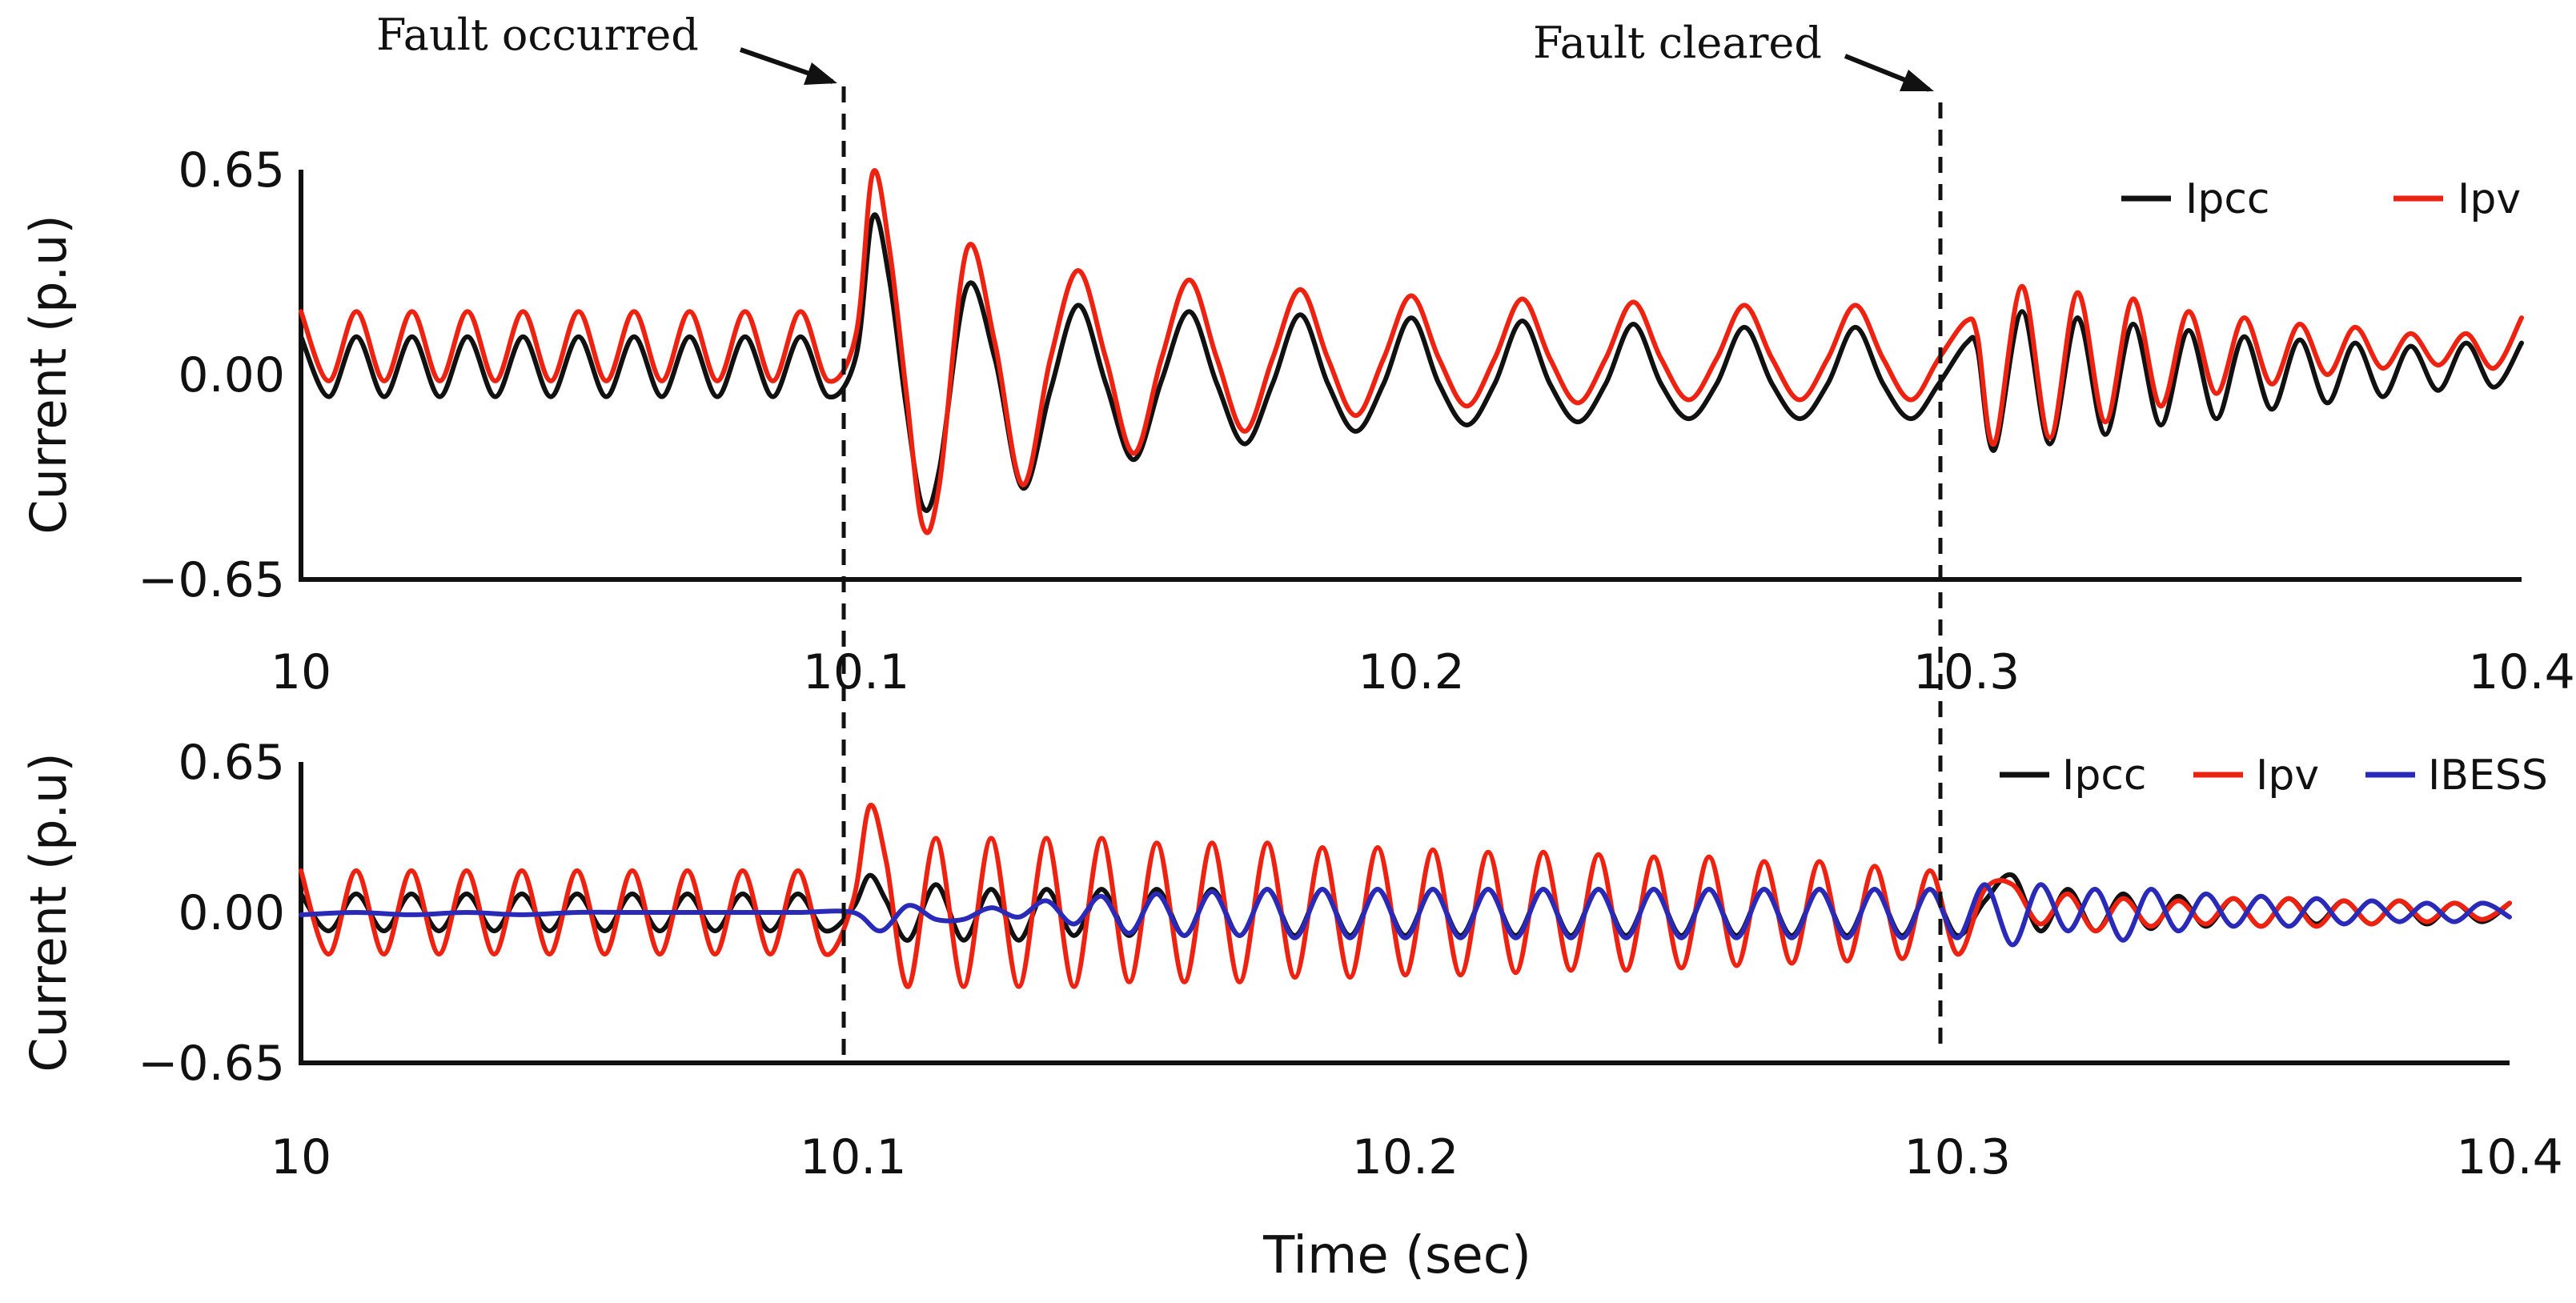 This screenshot has height=1303, width=2576. Describe the element at coordinates (1405, 915) in the screenshot. I see `series-line-ibess` at that location.